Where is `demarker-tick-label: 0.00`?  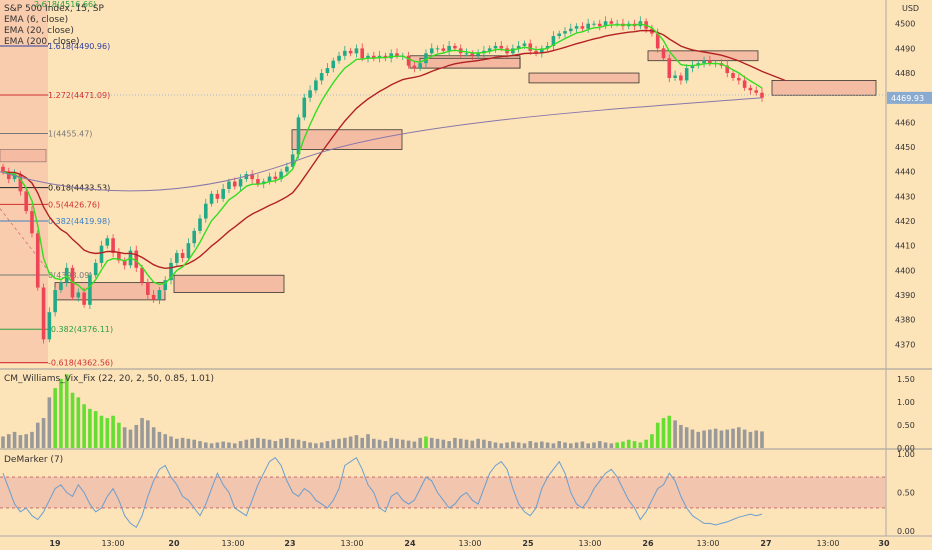 demarker-tick-label: 0.00 is located at coordinates (906, 531).